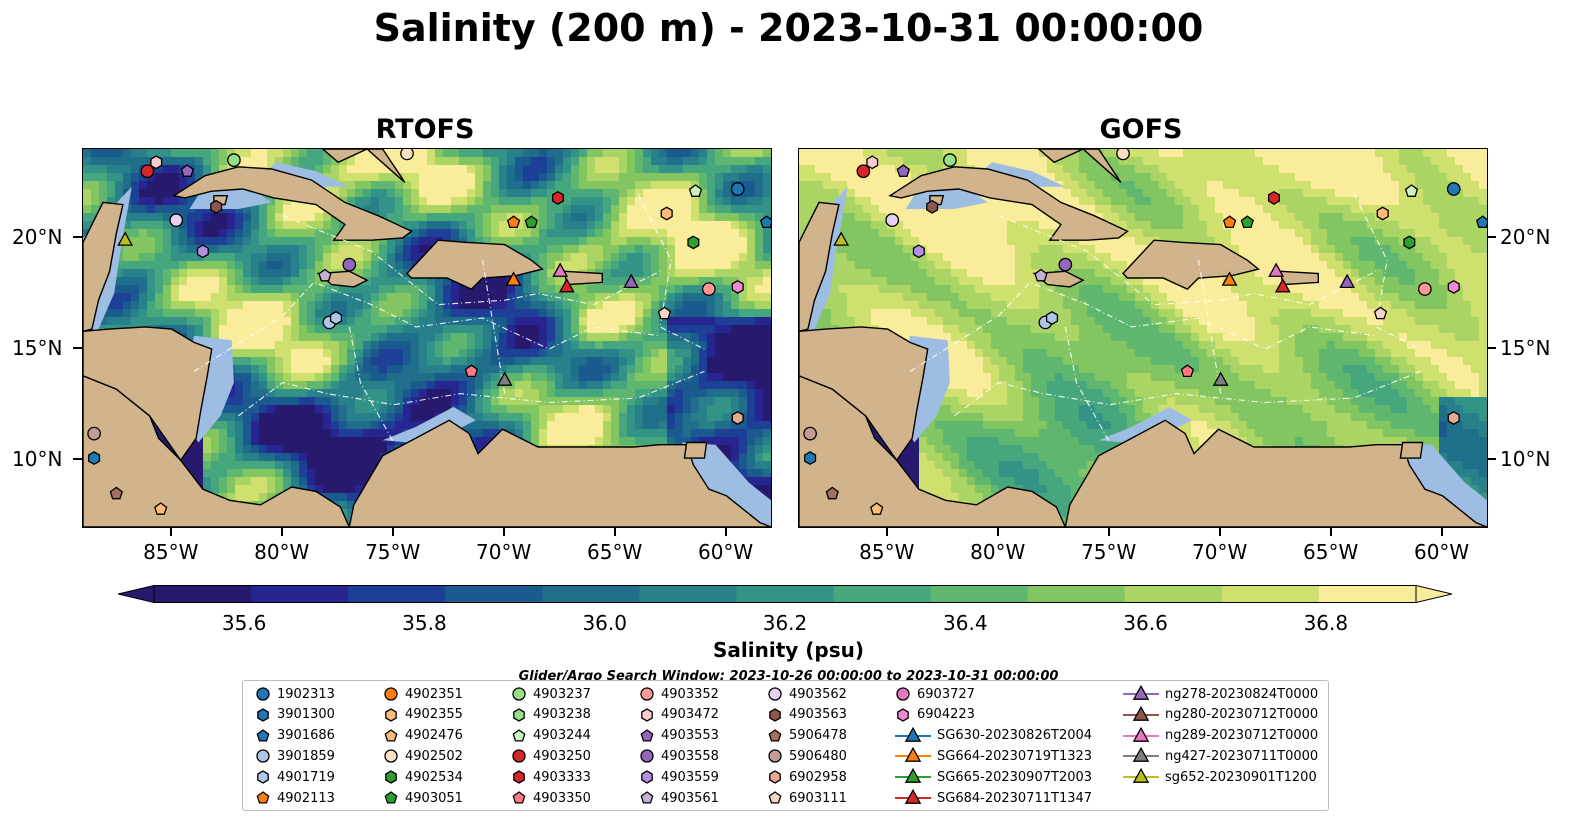 This screenshot has height=827, width=1577. I want to click on colorbar-tick-label: 35.8, so click(424, 623).